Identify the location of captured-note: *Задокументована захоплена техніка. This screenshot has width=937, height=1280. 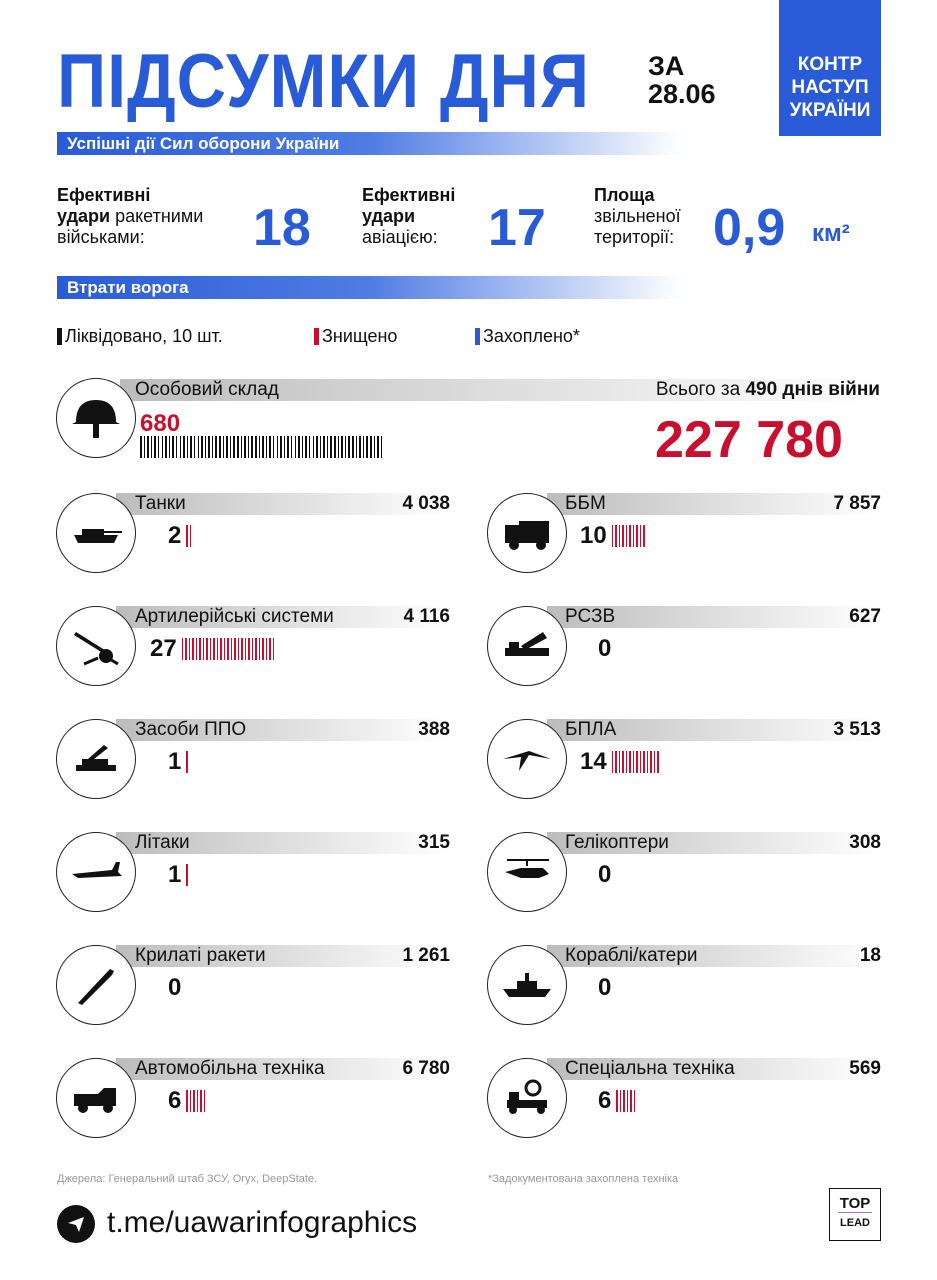
(583, 1179).